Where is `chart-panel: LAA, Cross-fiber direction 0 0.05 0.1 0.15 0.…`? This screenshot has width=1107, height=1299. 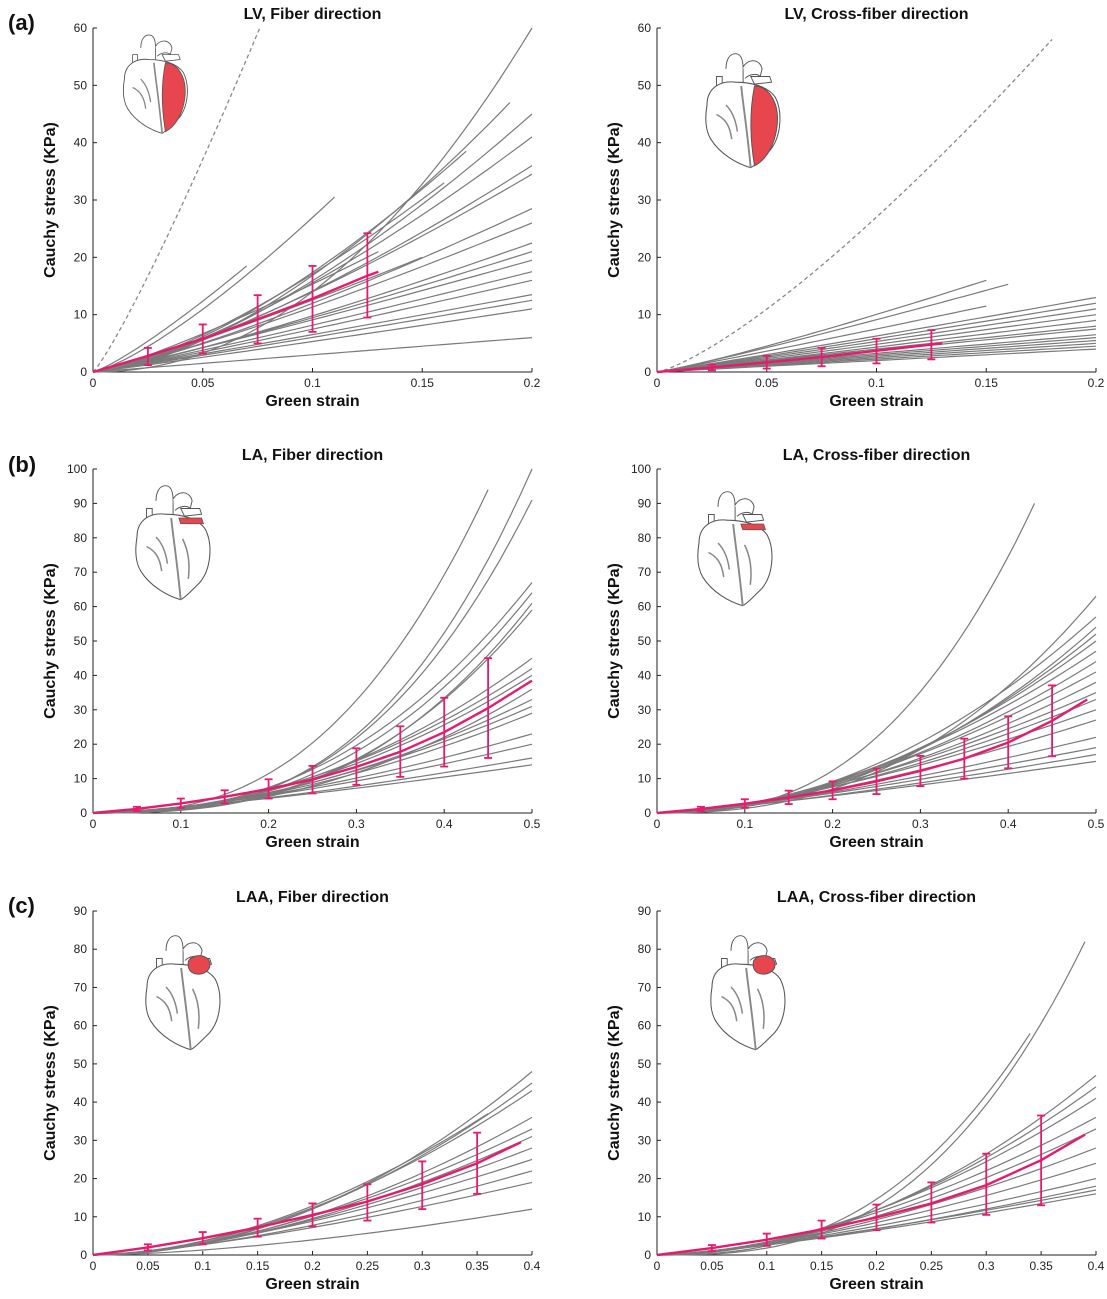
chart-panel: LAA, Cross-fiber direction 0 0.05 0.1 0.15 0.… is located at coordinates (855, 1091).